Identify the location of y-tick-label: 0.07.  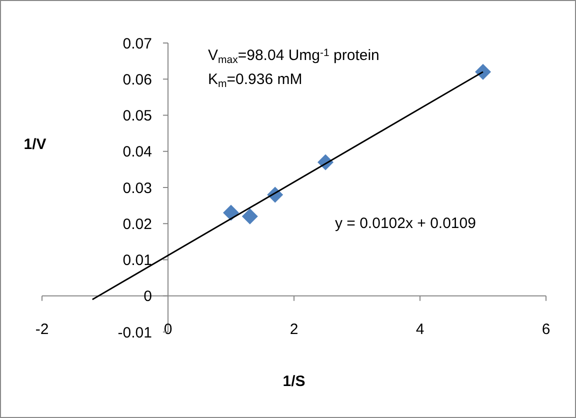
(137, 43).